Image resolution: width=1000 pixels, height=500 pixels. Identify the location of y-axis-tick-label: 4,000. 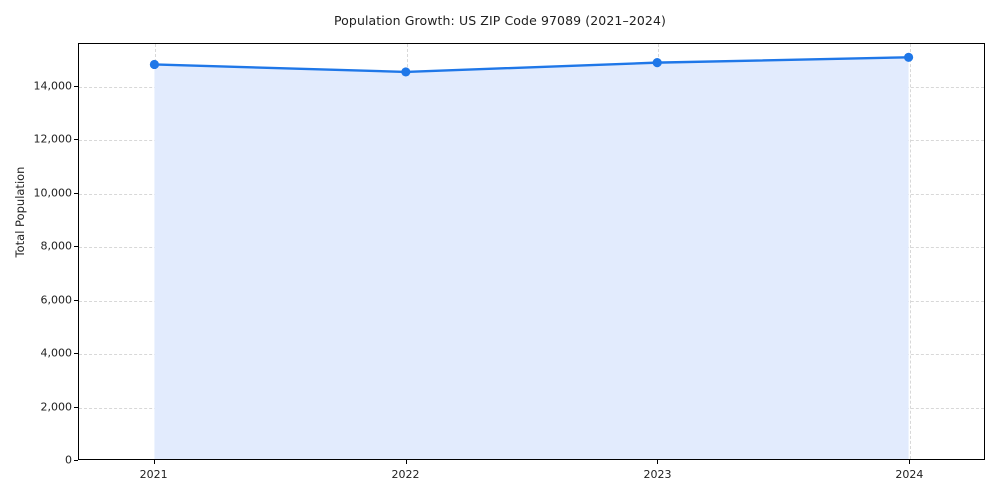
(56, 353).